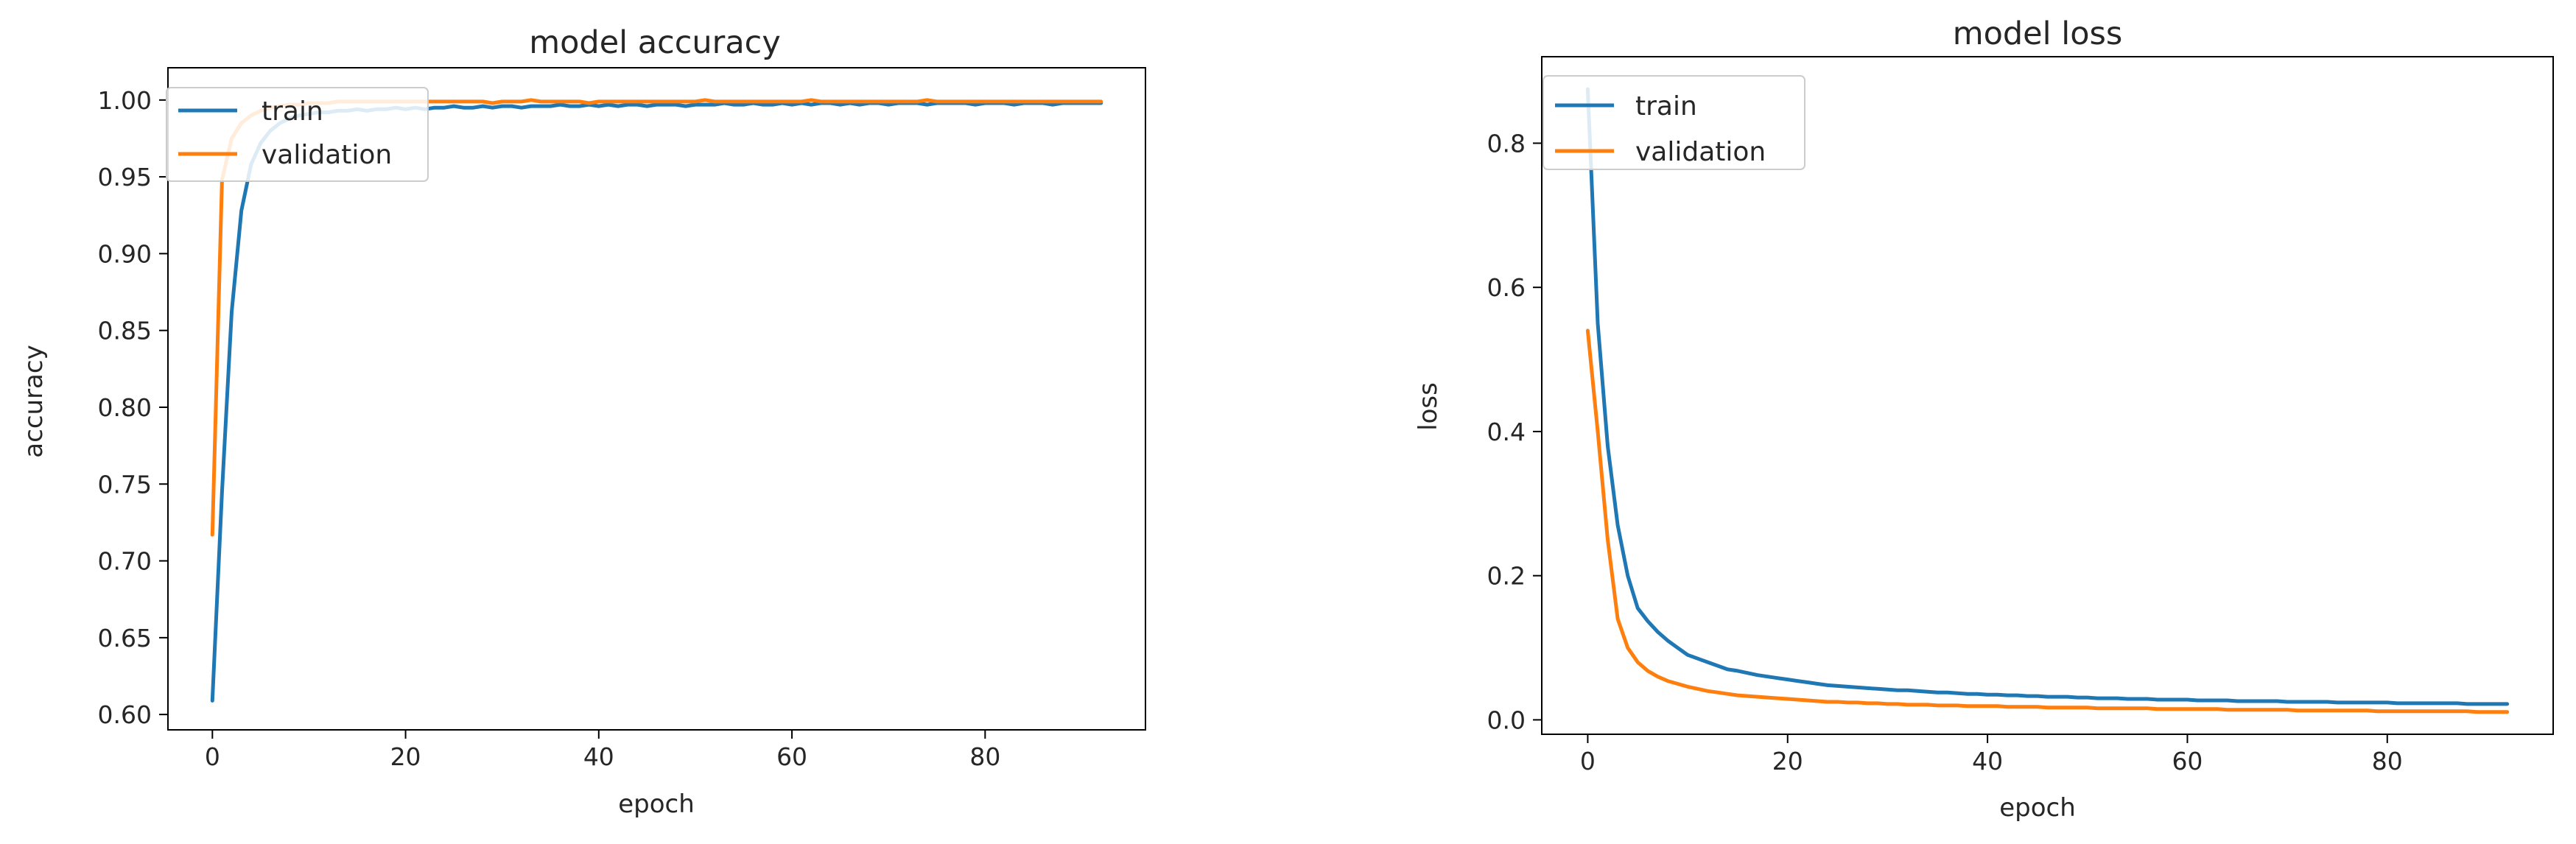  I want to click on accuracy-y-tick-label: 1.00, so click(125, 100).